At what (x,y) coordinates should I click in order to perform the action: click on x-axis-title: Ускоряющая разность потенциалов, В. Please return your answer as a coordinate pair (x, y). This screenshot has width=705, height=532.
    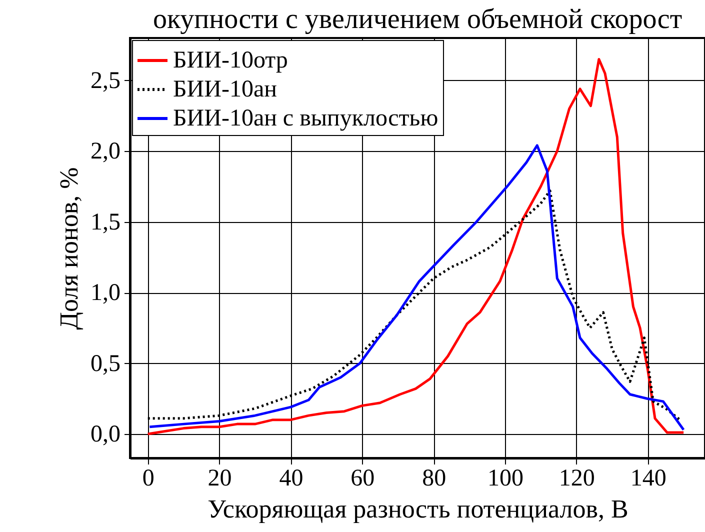
    Looking at the image, I should click on (418, 509).